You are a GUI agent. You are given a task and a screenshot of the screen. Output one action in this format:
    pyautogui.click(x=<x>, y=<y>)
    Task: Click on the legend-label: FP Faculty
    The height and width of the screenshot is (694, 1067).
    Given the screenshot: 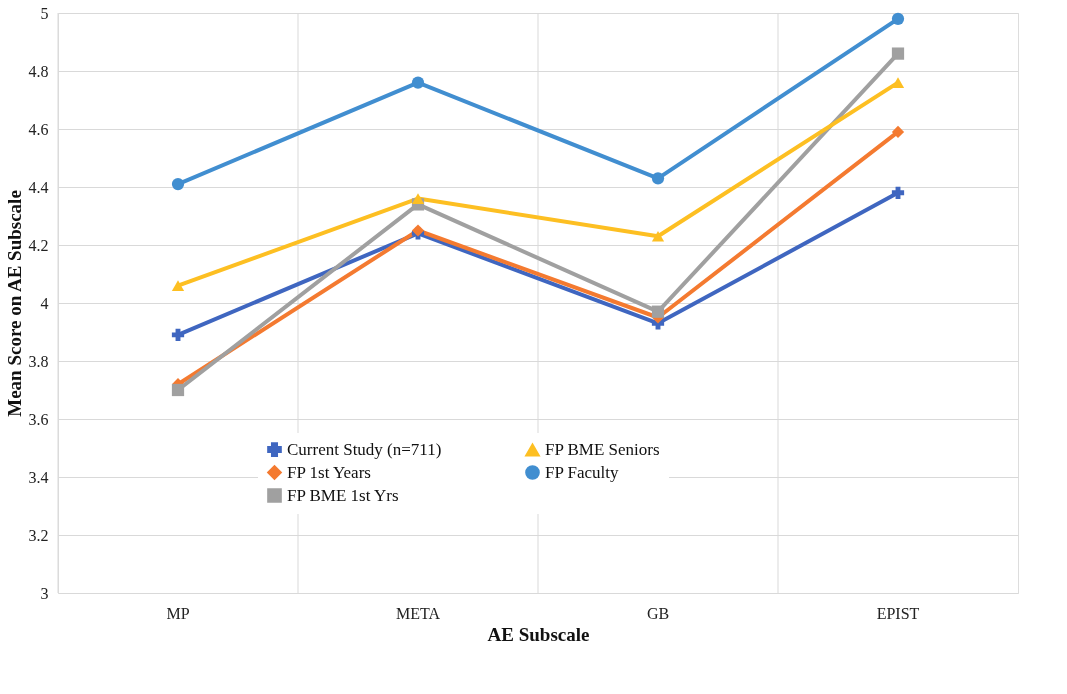 What is the action you would take?
    pyautogui.click(x=582, y=472)
    